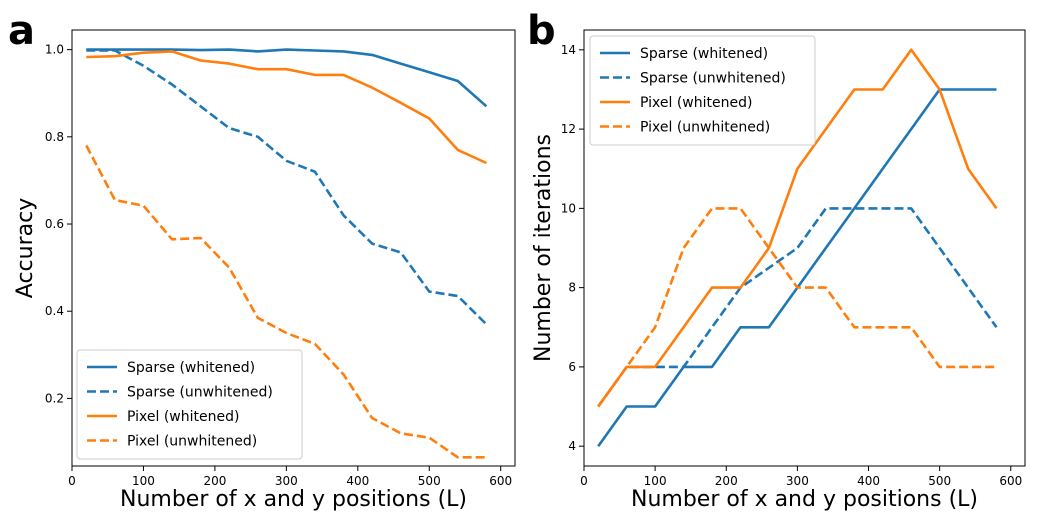 The height and width of the screenshot is (519, 1040). Describe the element at coordinates (21, 31) in the screenshot. I see `panel-label: a` at that location.